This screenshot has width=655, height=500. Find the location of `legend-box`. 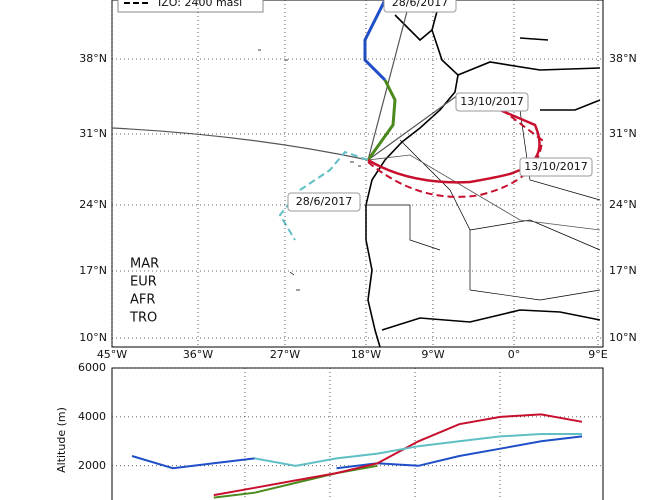

legend-box is located at coordinates (190, 6).